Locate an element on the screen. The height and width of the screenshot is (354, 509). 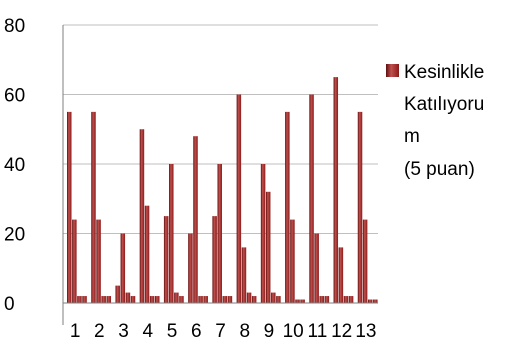
x-tick-label: 4 is located at coordinates (148, 331).